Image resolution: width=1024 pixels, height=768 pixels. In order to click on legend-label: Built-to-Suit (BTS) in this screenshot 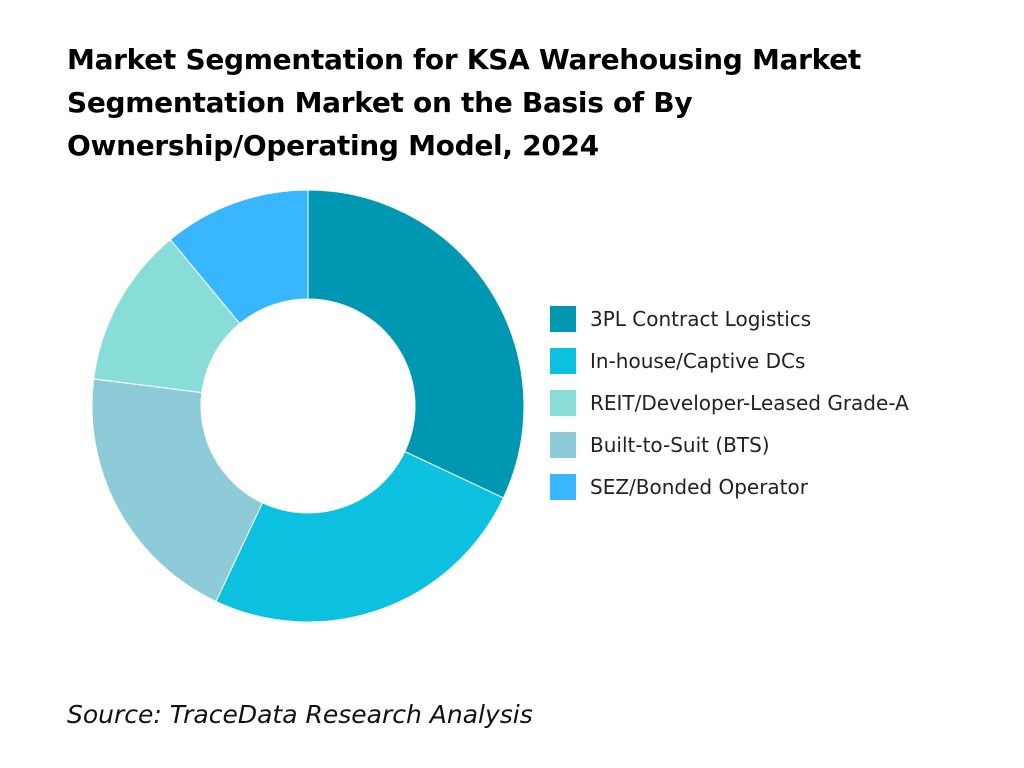, I will do `click(680, 445)`.